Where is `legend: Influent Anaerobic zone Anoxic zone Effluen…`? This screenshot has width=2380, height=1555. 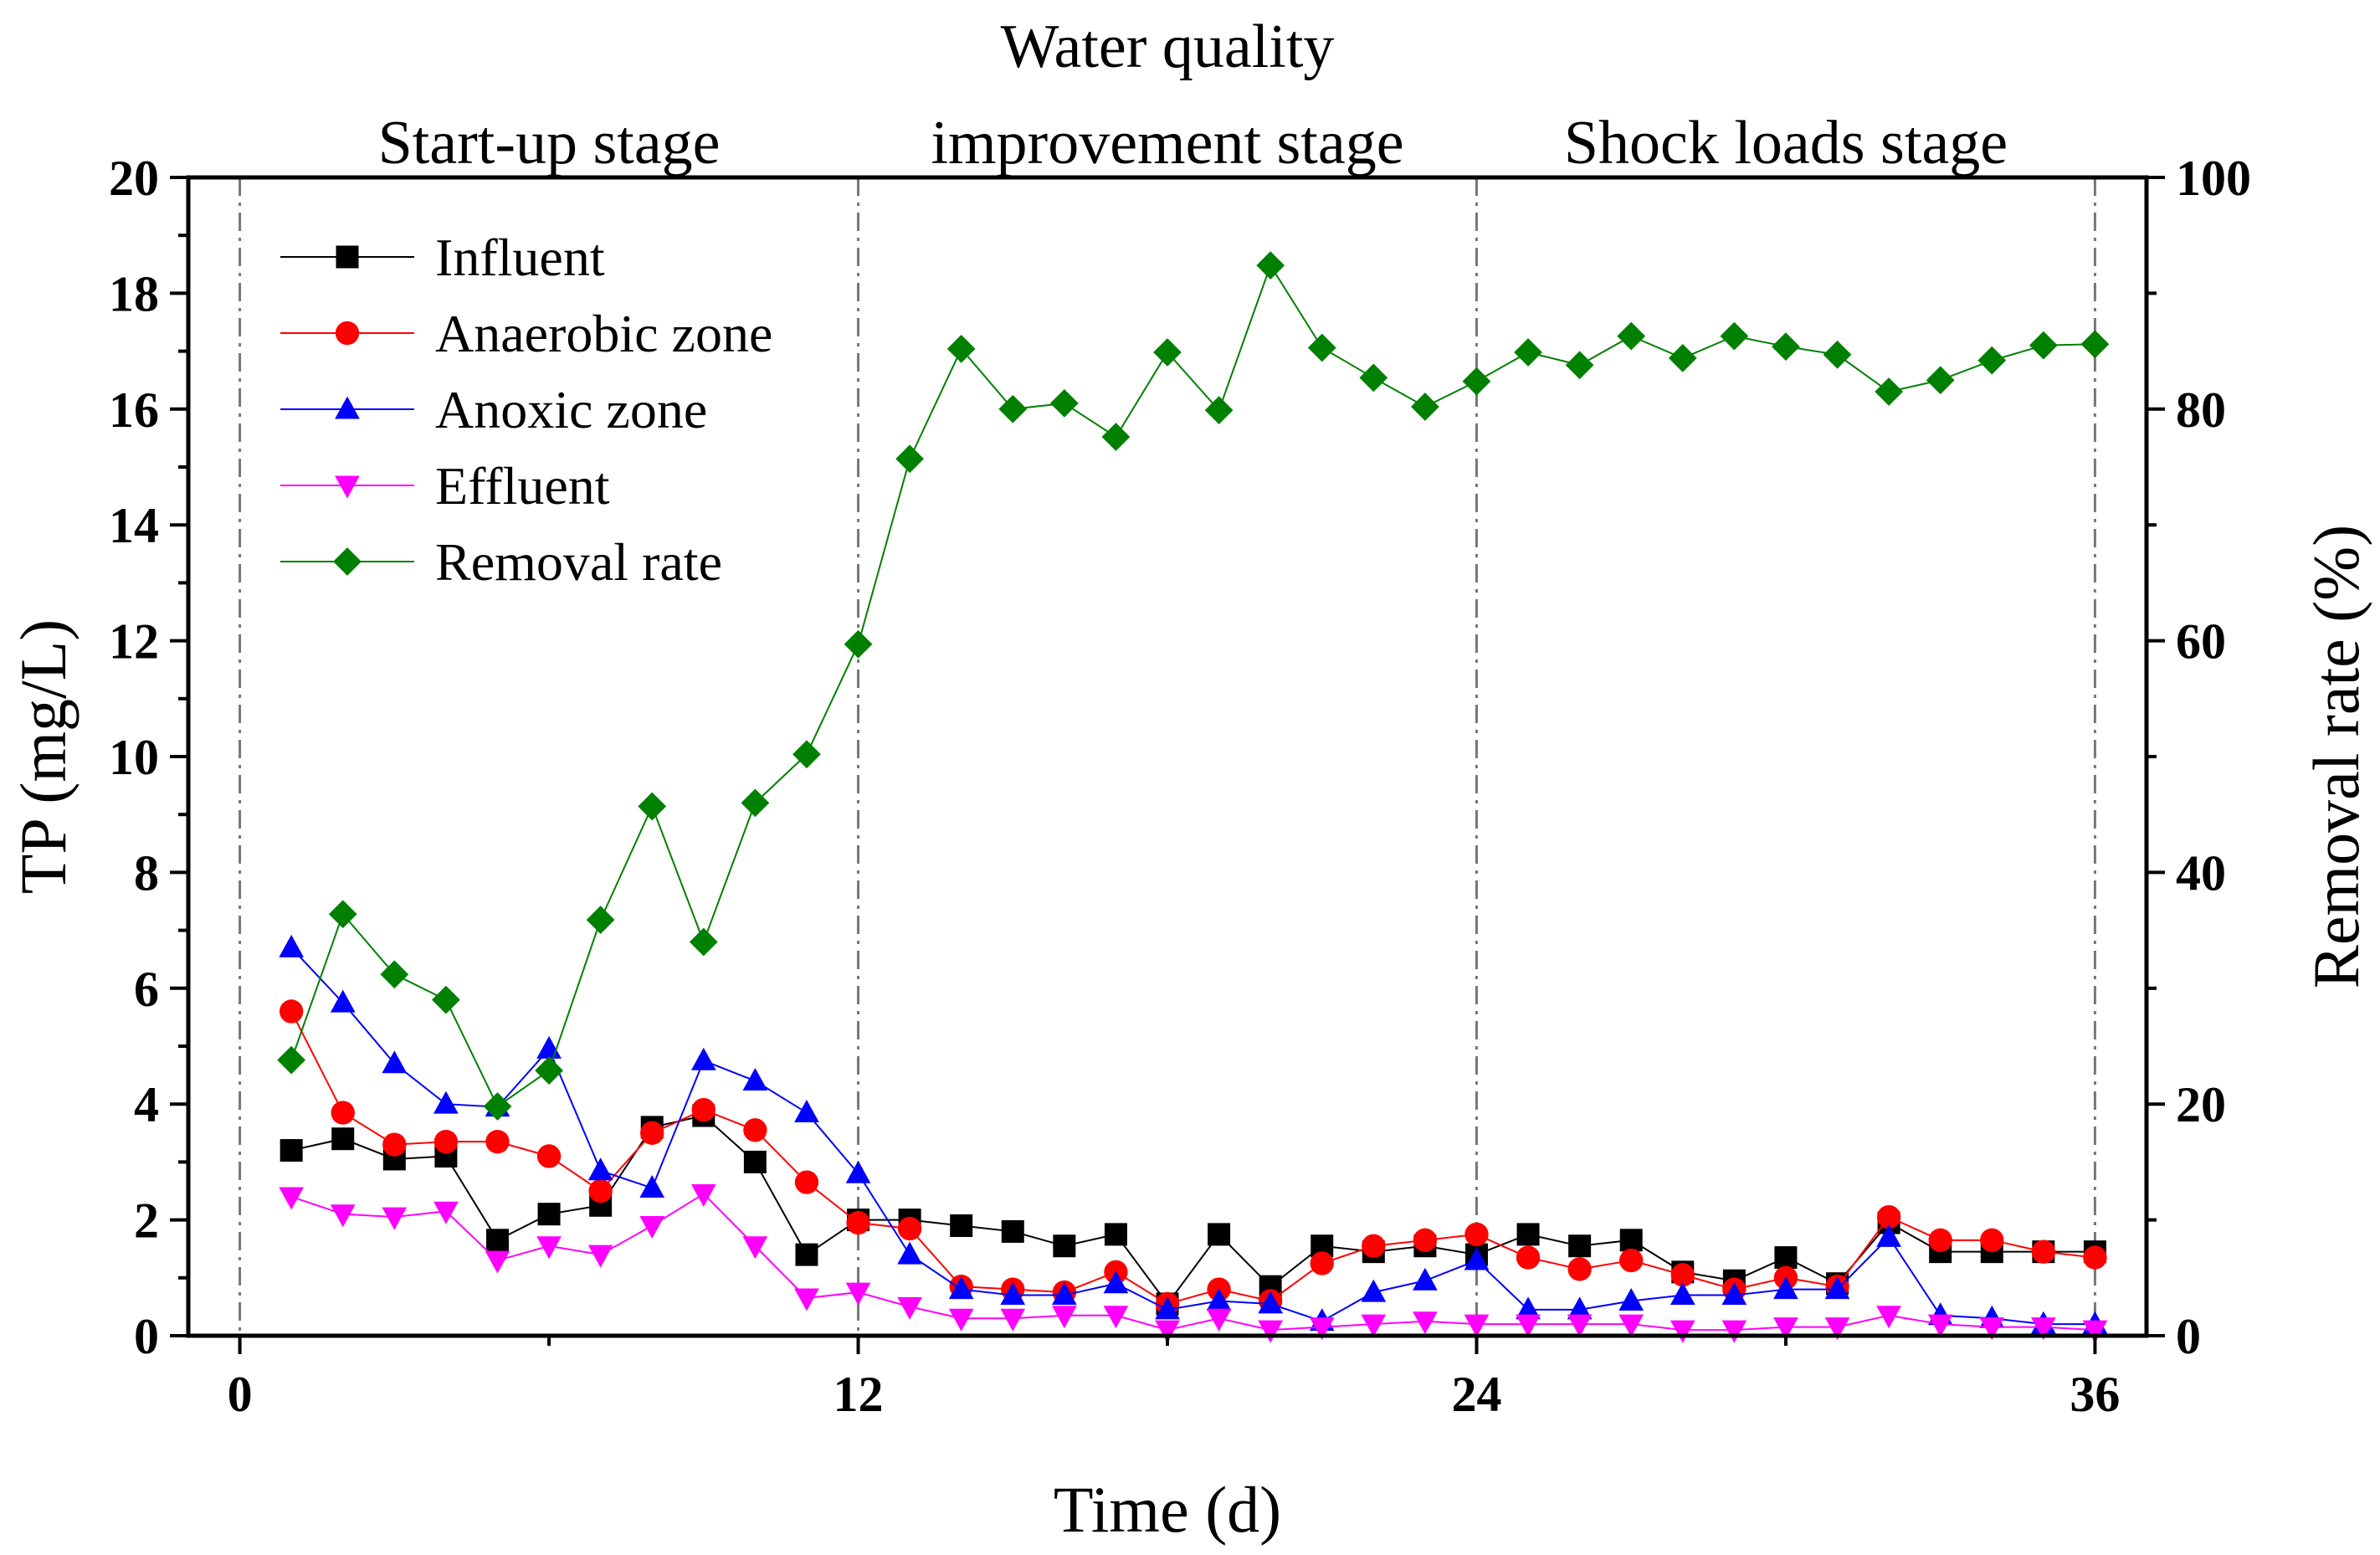 legend: Influent Anaerobic zone Anoxic zone Effluen… is located at coordinates (526, 410).